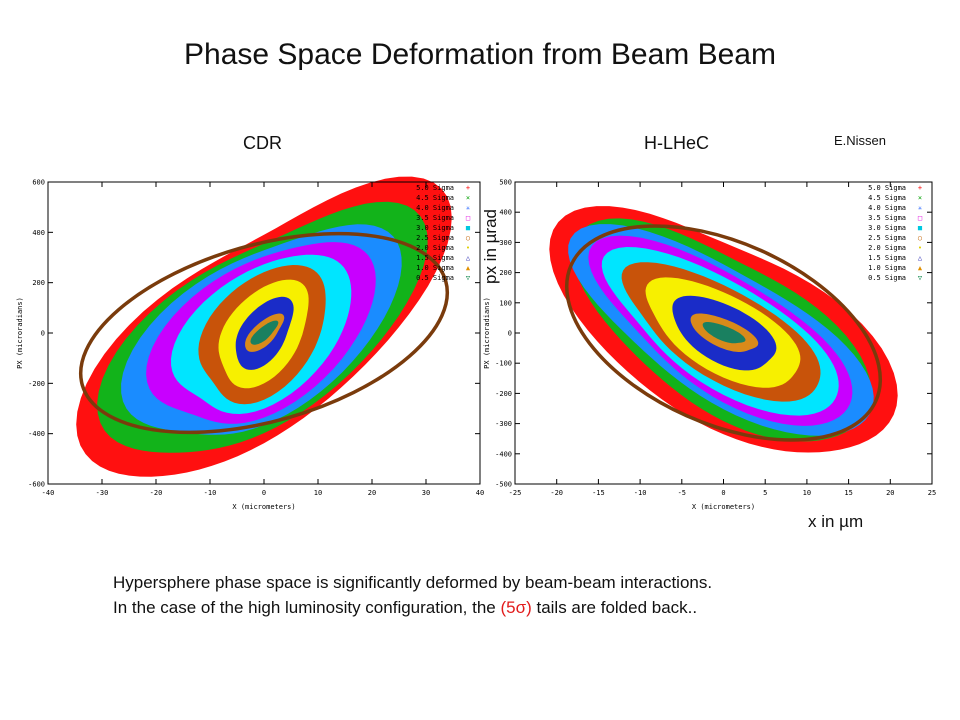 The width and height of the screenshot is (960, 720). Describe the element at coordinates (503, 364) in the screenshot. I see `y-tick-label: -100` at that location.